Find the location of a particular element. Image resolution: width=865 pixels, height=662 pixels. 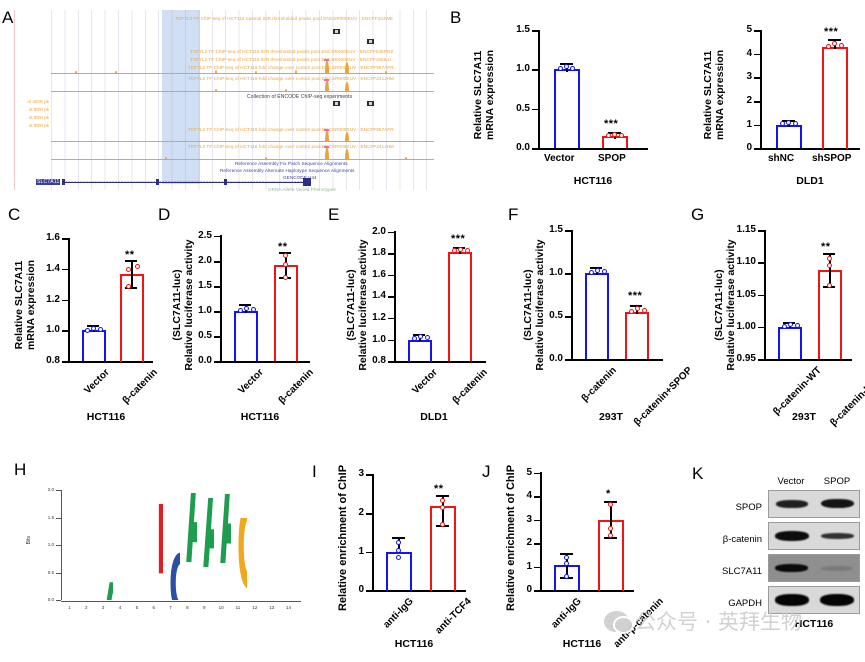

x-label-spop: SPOP is located at coordinates (612, 158).